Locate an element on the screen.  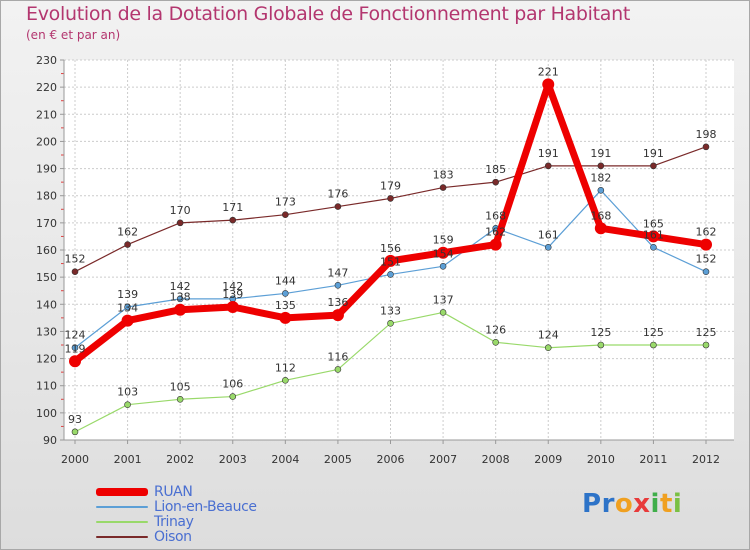
x-tick-label: 2008 is located at coordinates (496, 459).